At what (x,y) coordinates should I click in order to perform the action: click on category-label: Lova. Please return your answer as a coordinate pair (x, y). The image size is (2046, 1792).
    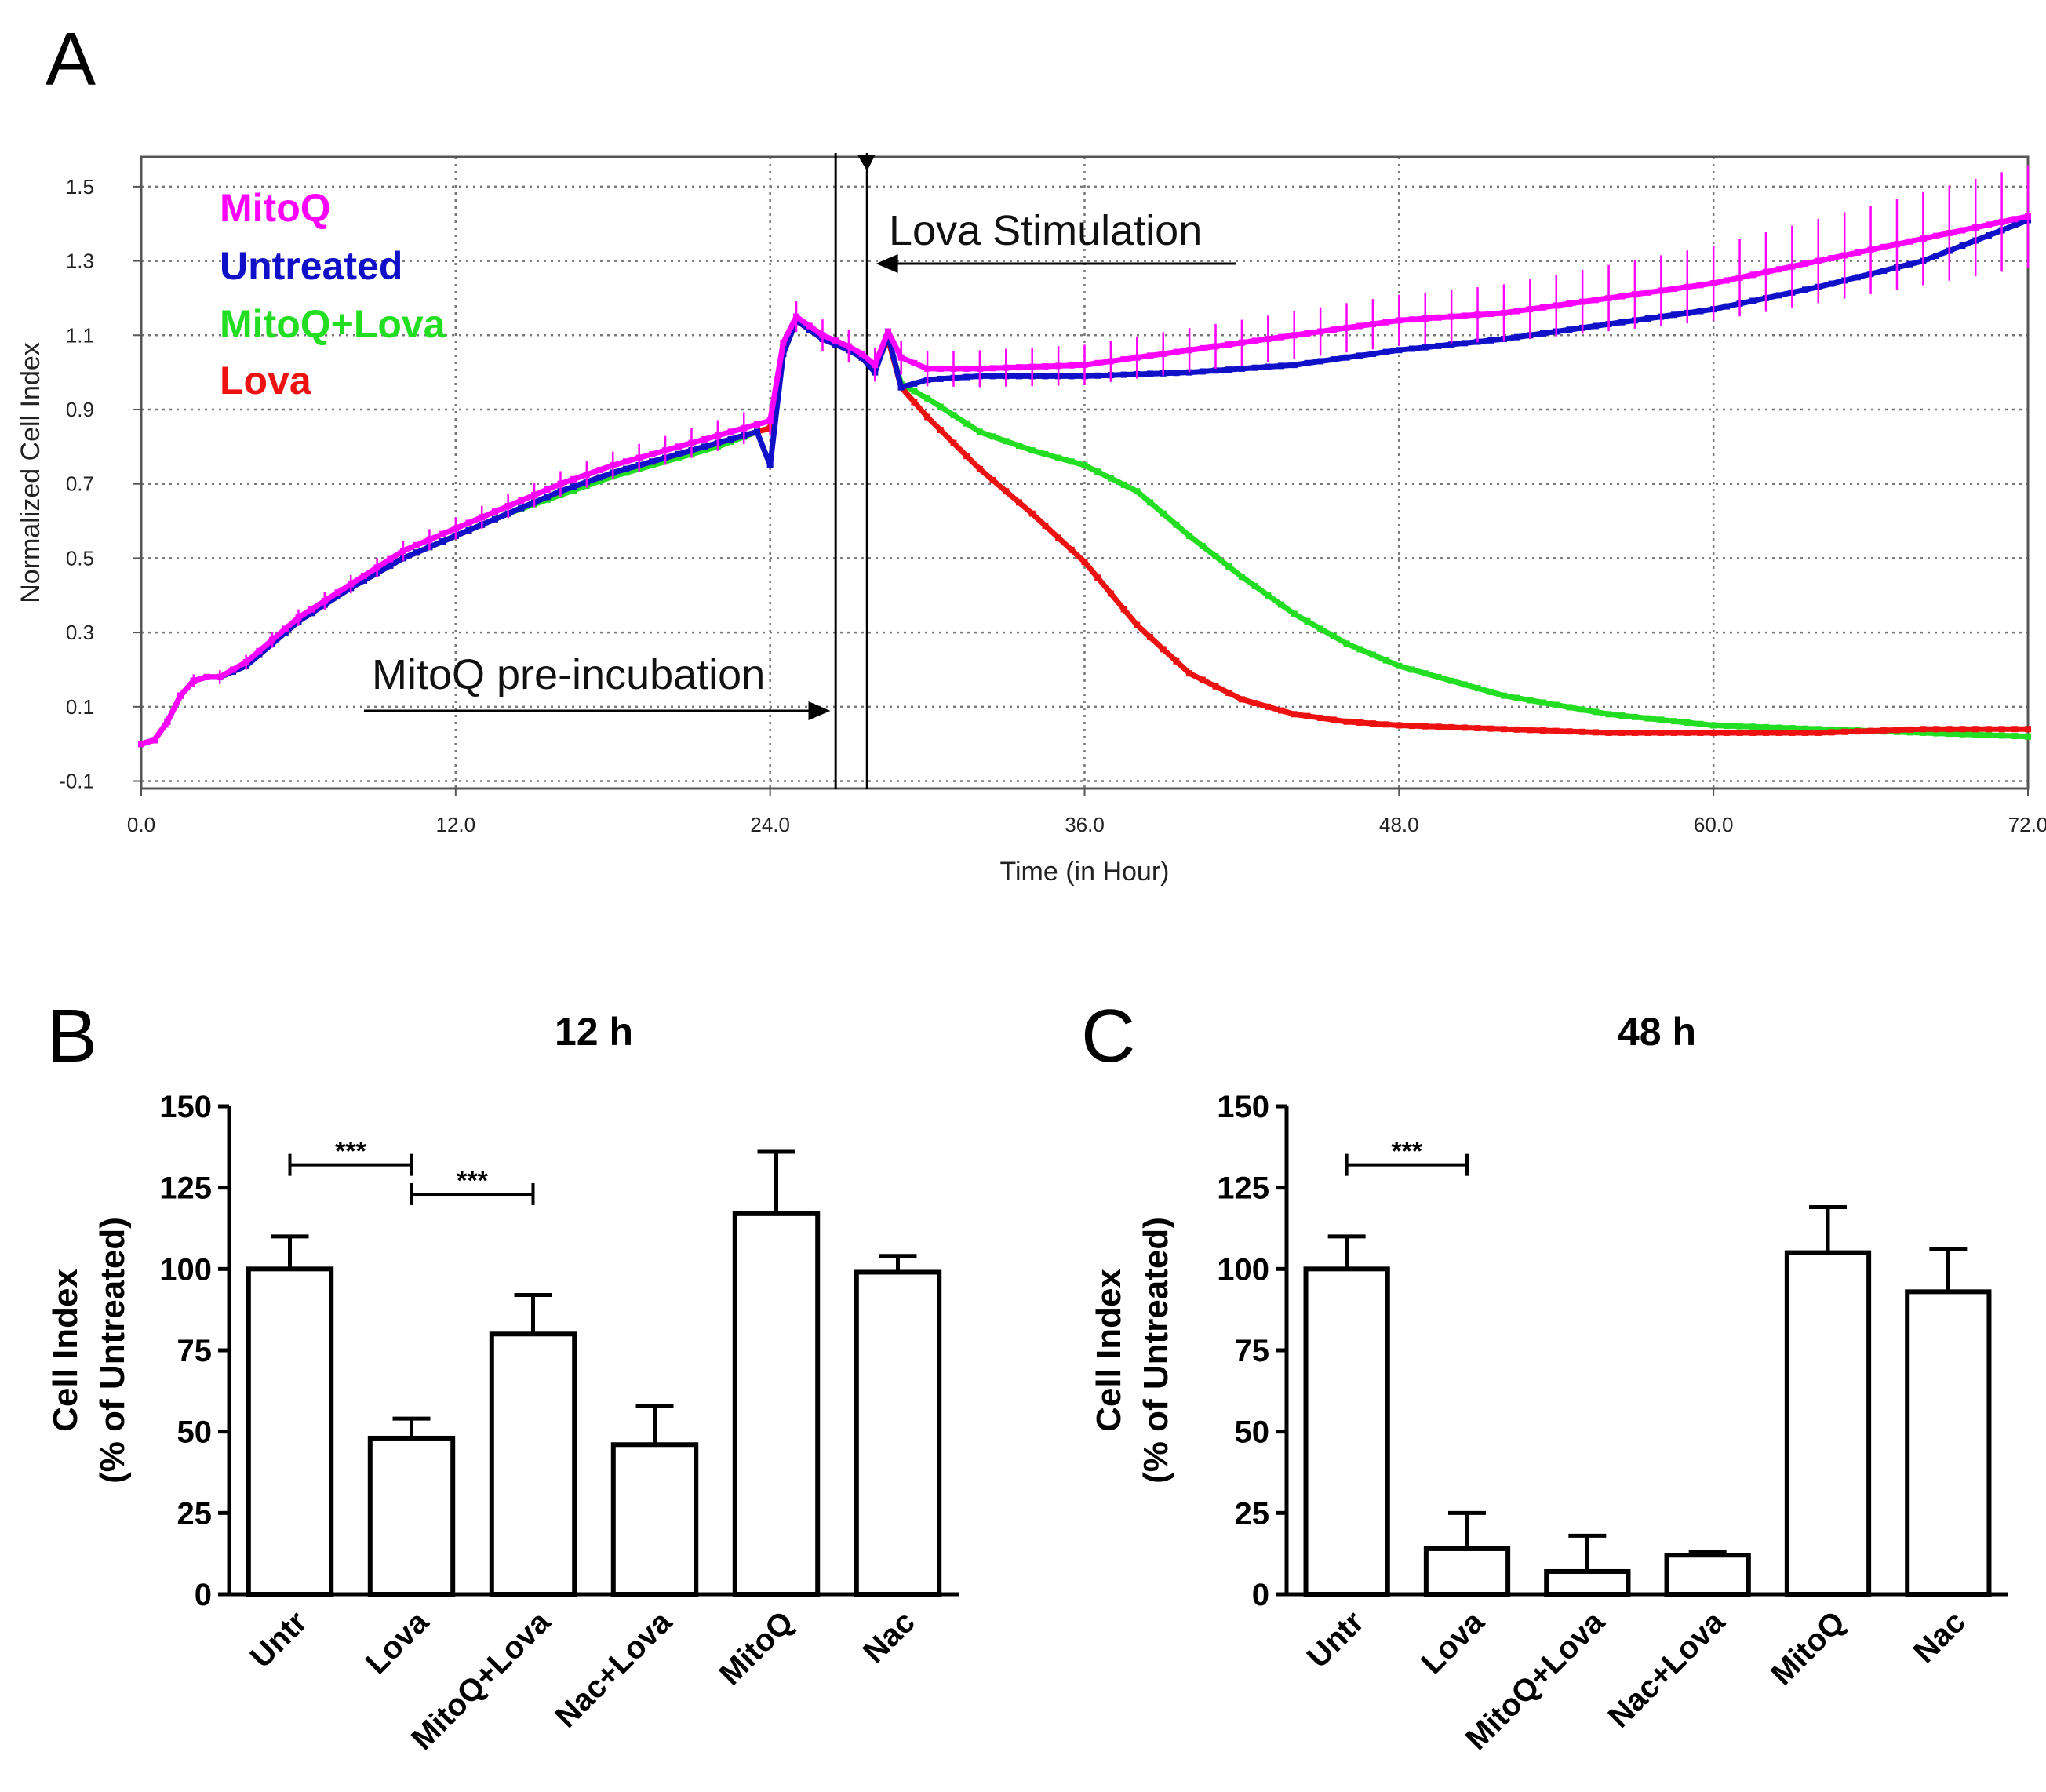
    Looking at the image, I should click on (397, 1642).